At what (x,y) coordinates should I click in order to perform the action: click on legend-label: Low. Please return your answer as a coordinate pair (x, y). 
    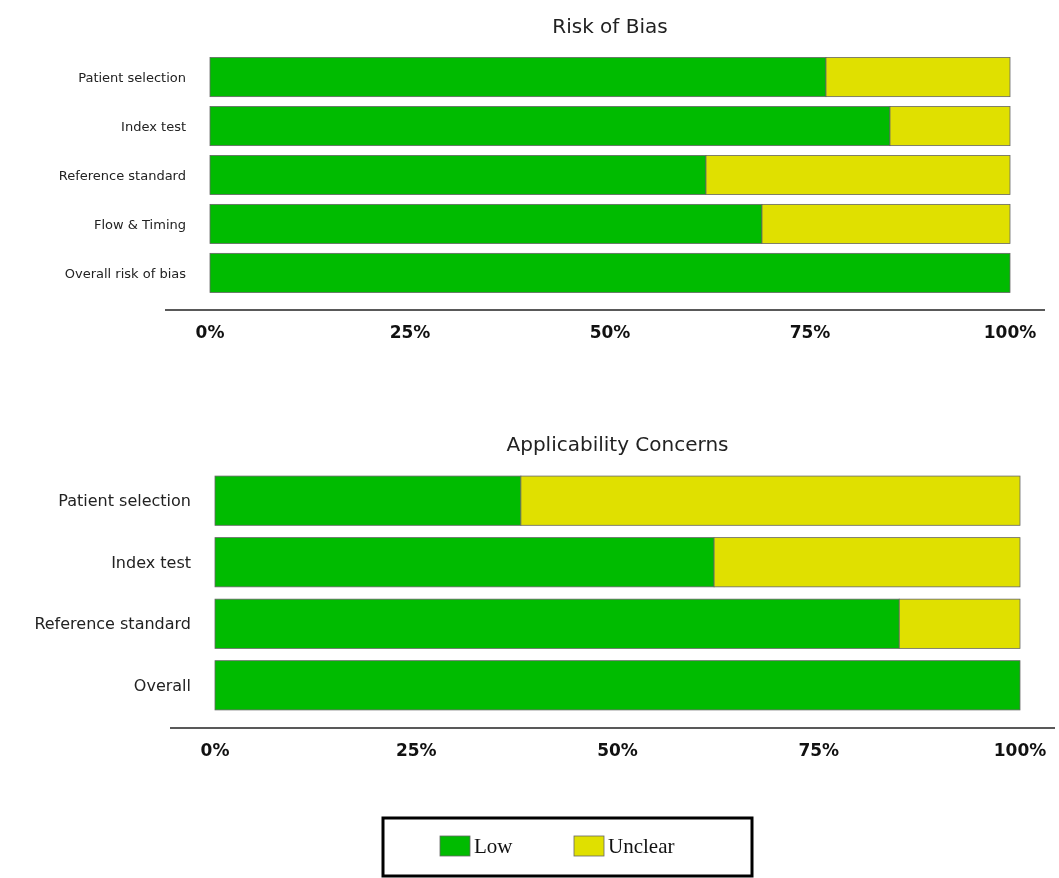
    Looking at the image, I should click on (494, 846).